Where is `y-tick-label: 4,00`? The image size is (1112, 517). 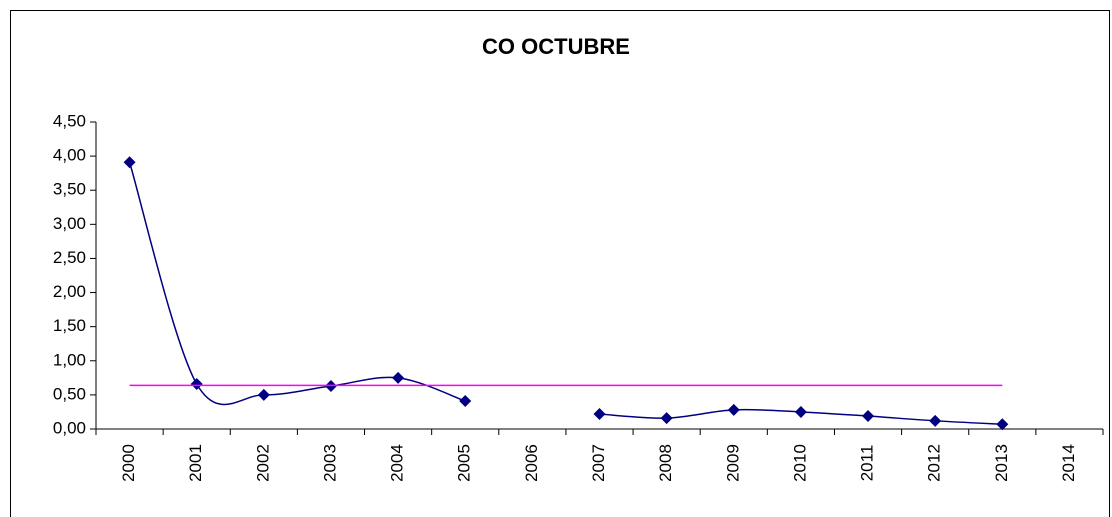
y-tick-label: 4,00 is located at coordinates (69, 155).